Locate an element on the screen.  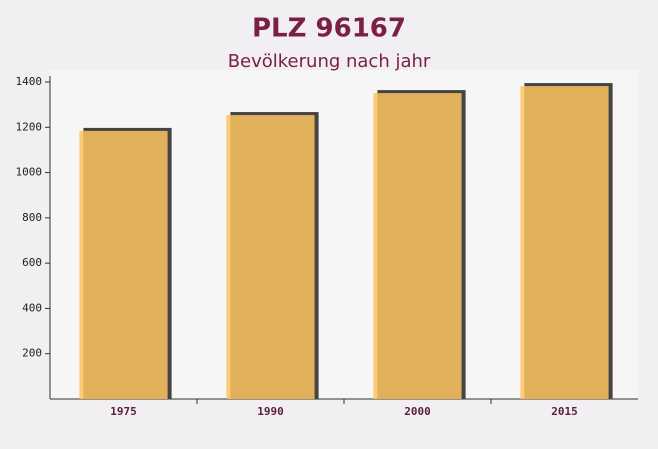
y-tick-label: 200 is located at coordinates (32, 353).